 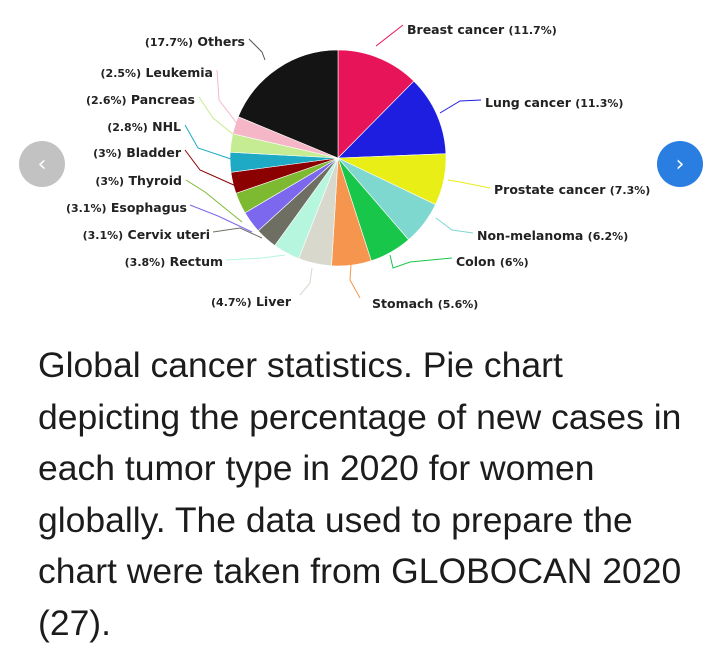 What do you see at coordinates (195, 41) in the screenshot?
I see `slice-label-others: (17.7%) Others` at bounding box center [195, 41].